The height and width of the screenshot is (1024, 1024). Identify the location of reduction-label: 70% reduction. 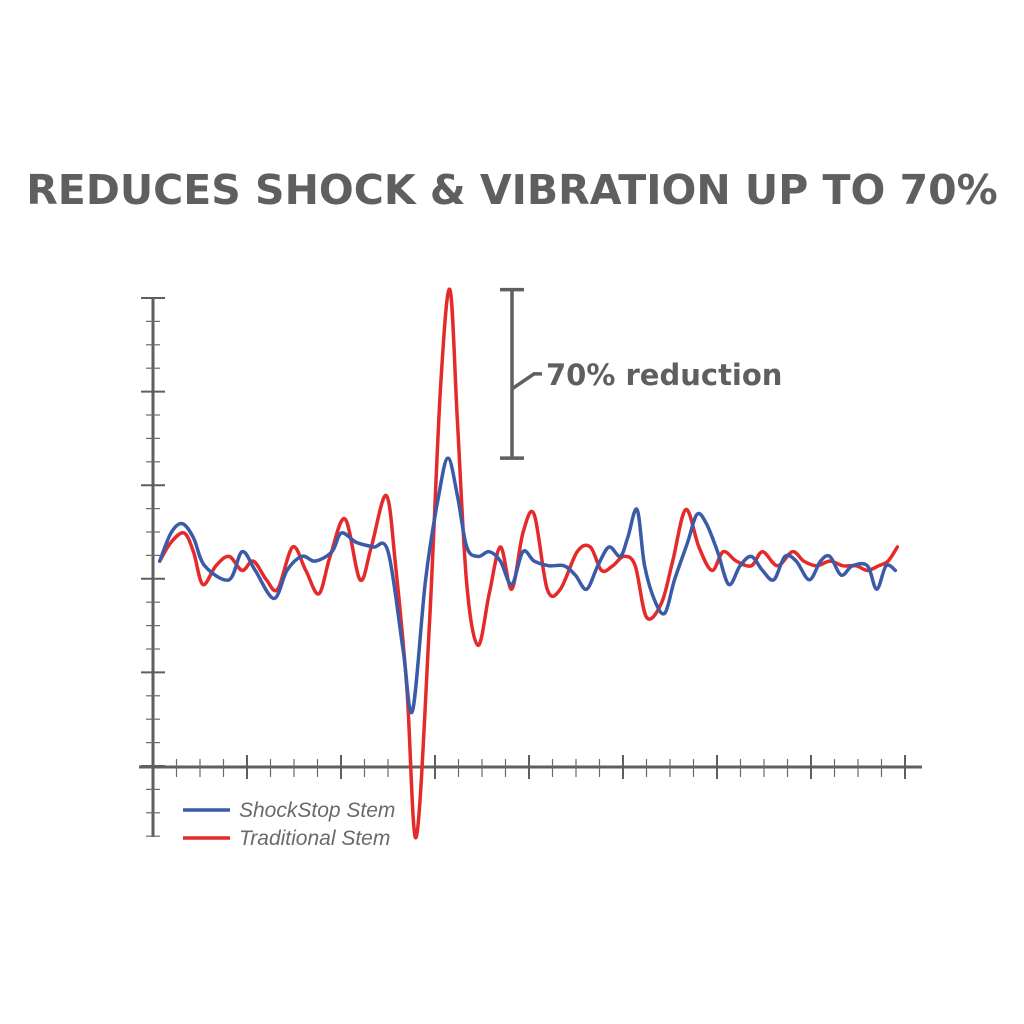
(664, 375).